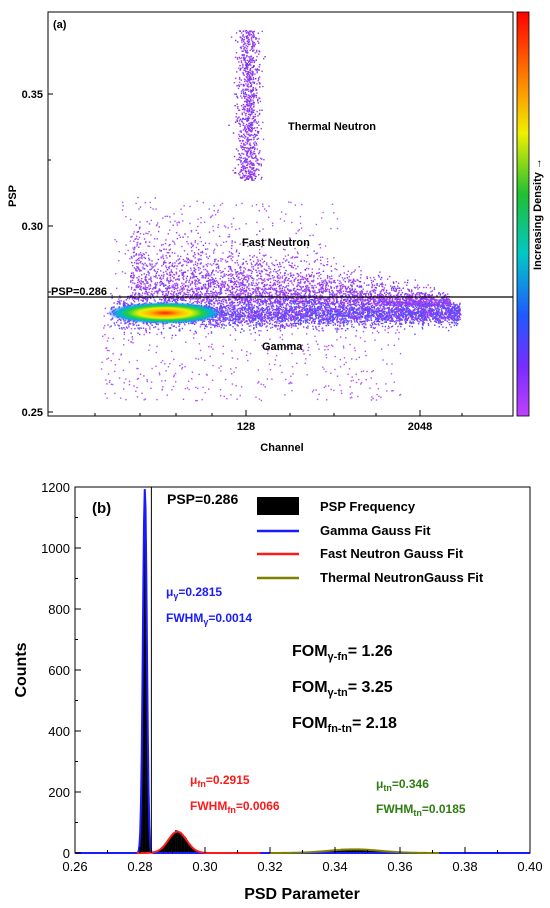  What do you see at coordinates (198, 842) in the screenshot?
I see `fast-neutron-gauss-fit-line` at bounding box center [198, 842].